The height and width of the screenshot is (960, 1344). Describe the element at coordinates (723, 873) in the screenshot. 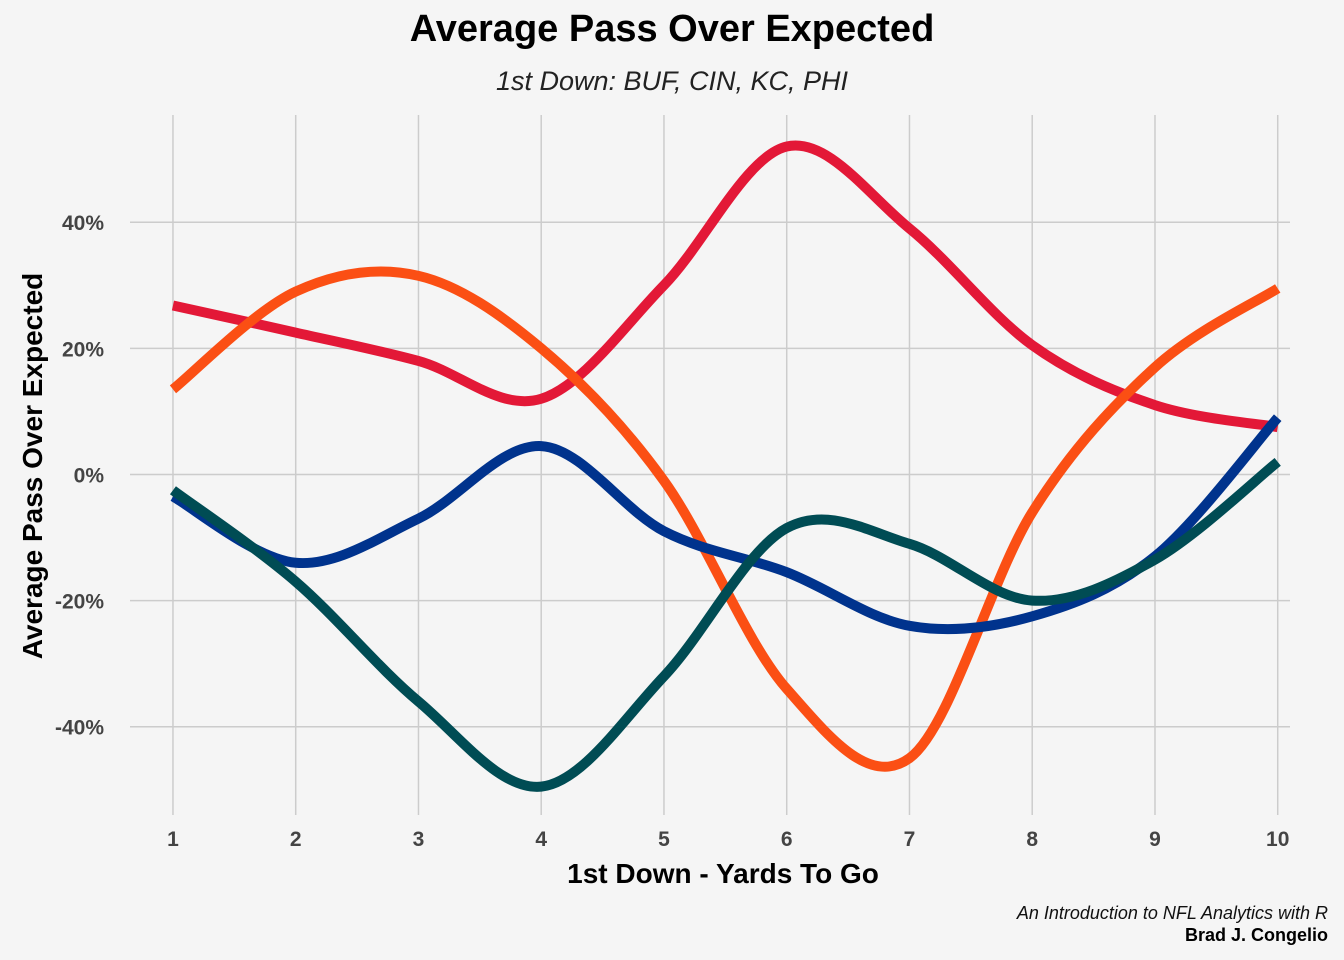

I see `x-axis-title: 1st Down - Yards To Go` at that location.